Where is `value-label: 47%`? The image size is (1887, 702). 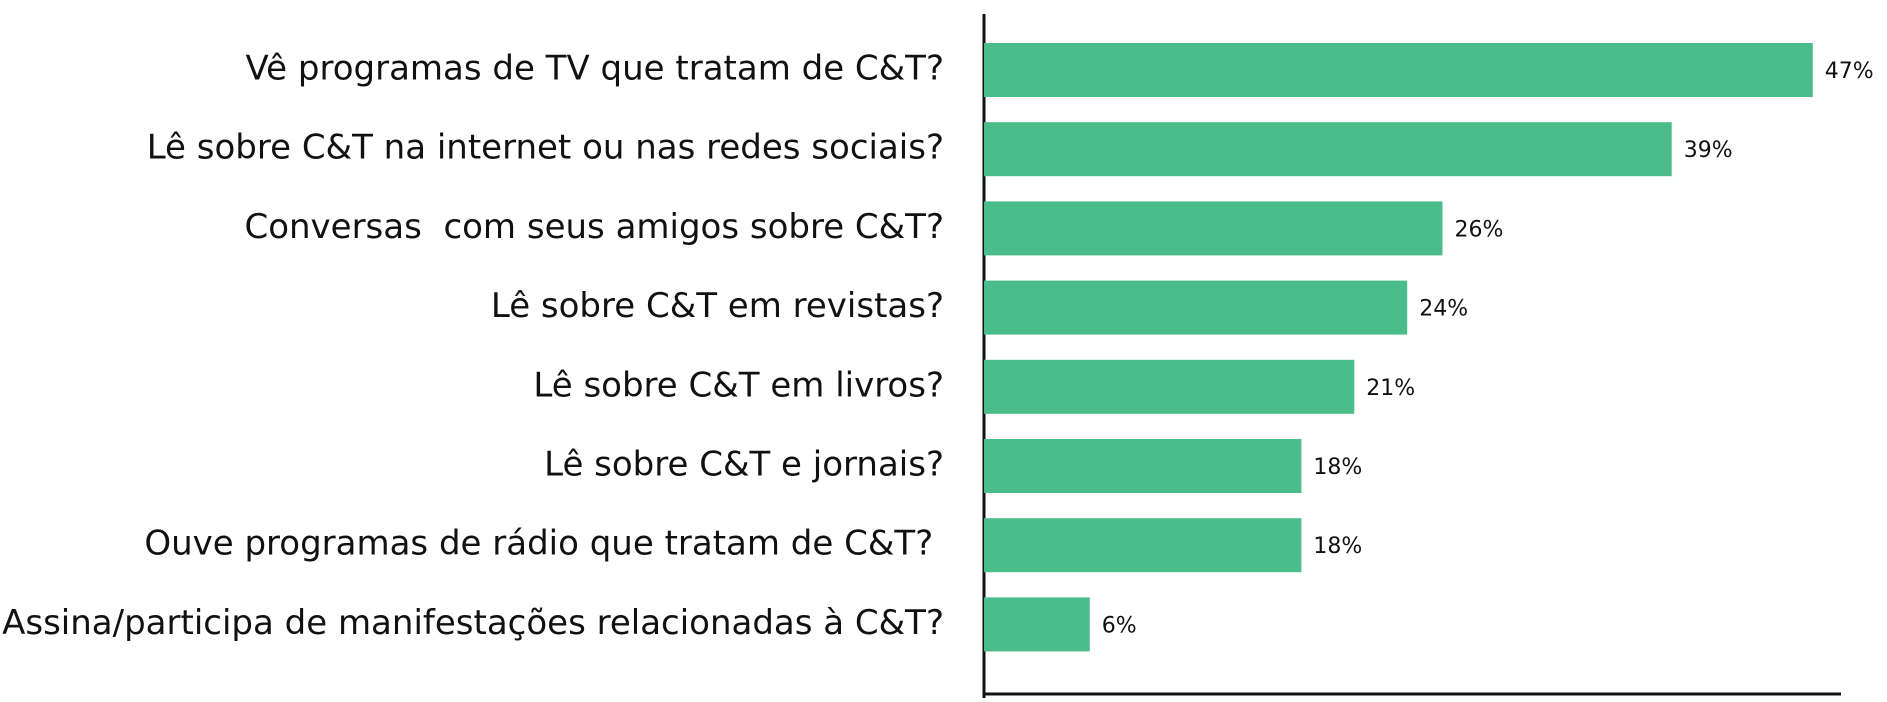
value-label: 47% is located at coordinates (1849, 71).